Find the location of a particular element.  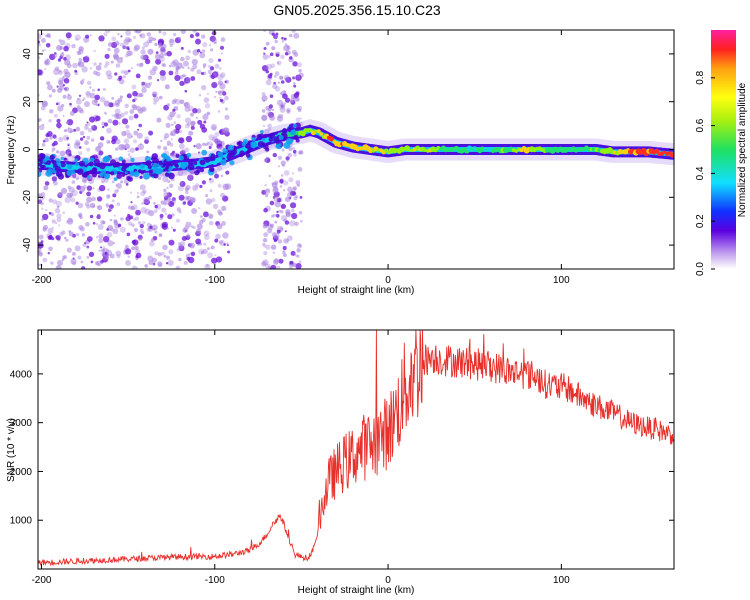

colorbar-tick-label: 0.8 is located at coordinates (700, 77).